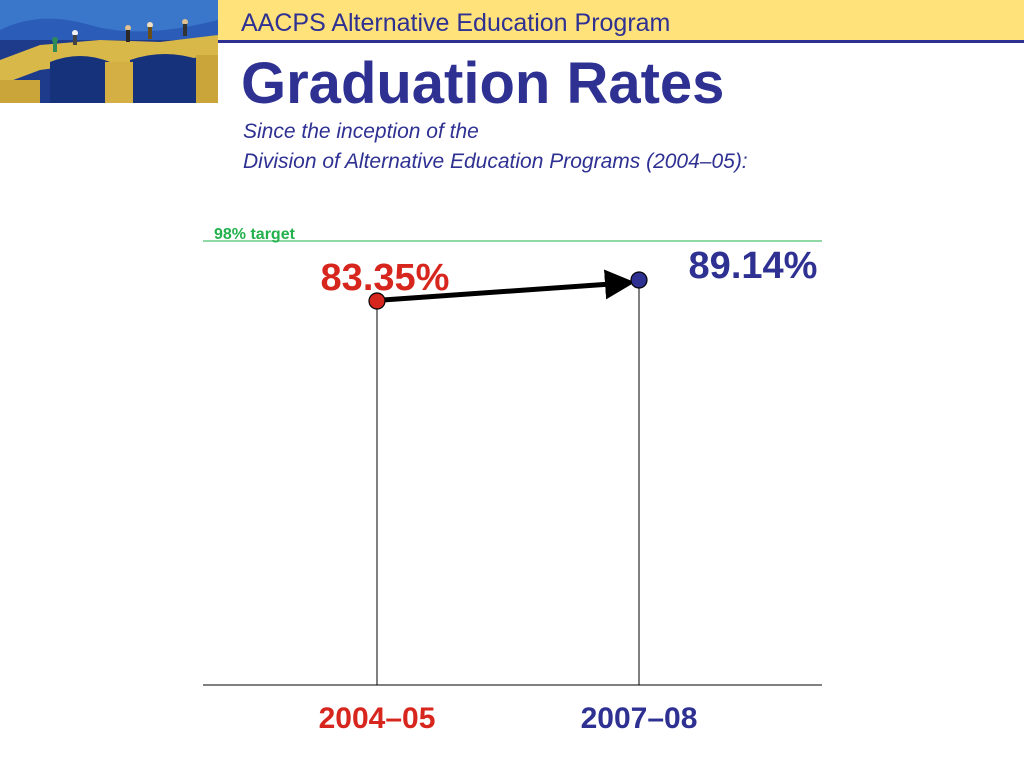 The image size is (1024, 768). Describe the element at coordinates (361, 131) in the screenshot. I see `subtitle-line-1: Since the inception of the` at that location.